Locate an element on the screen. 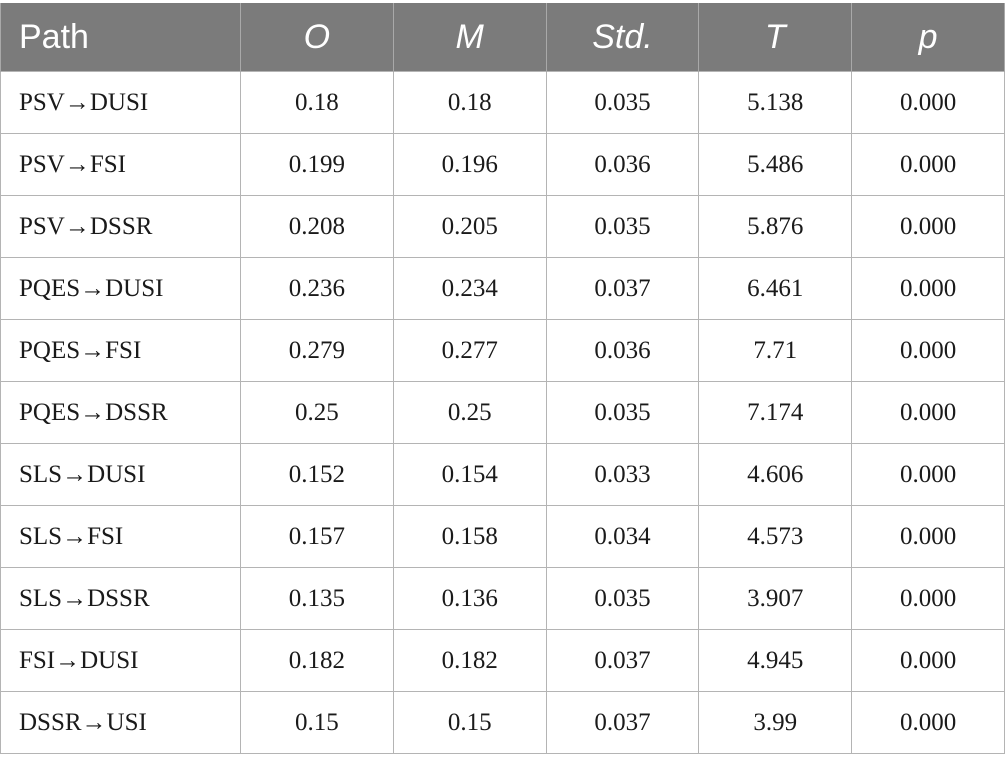  column-header-path: Path is located at coordinates (120, 37).